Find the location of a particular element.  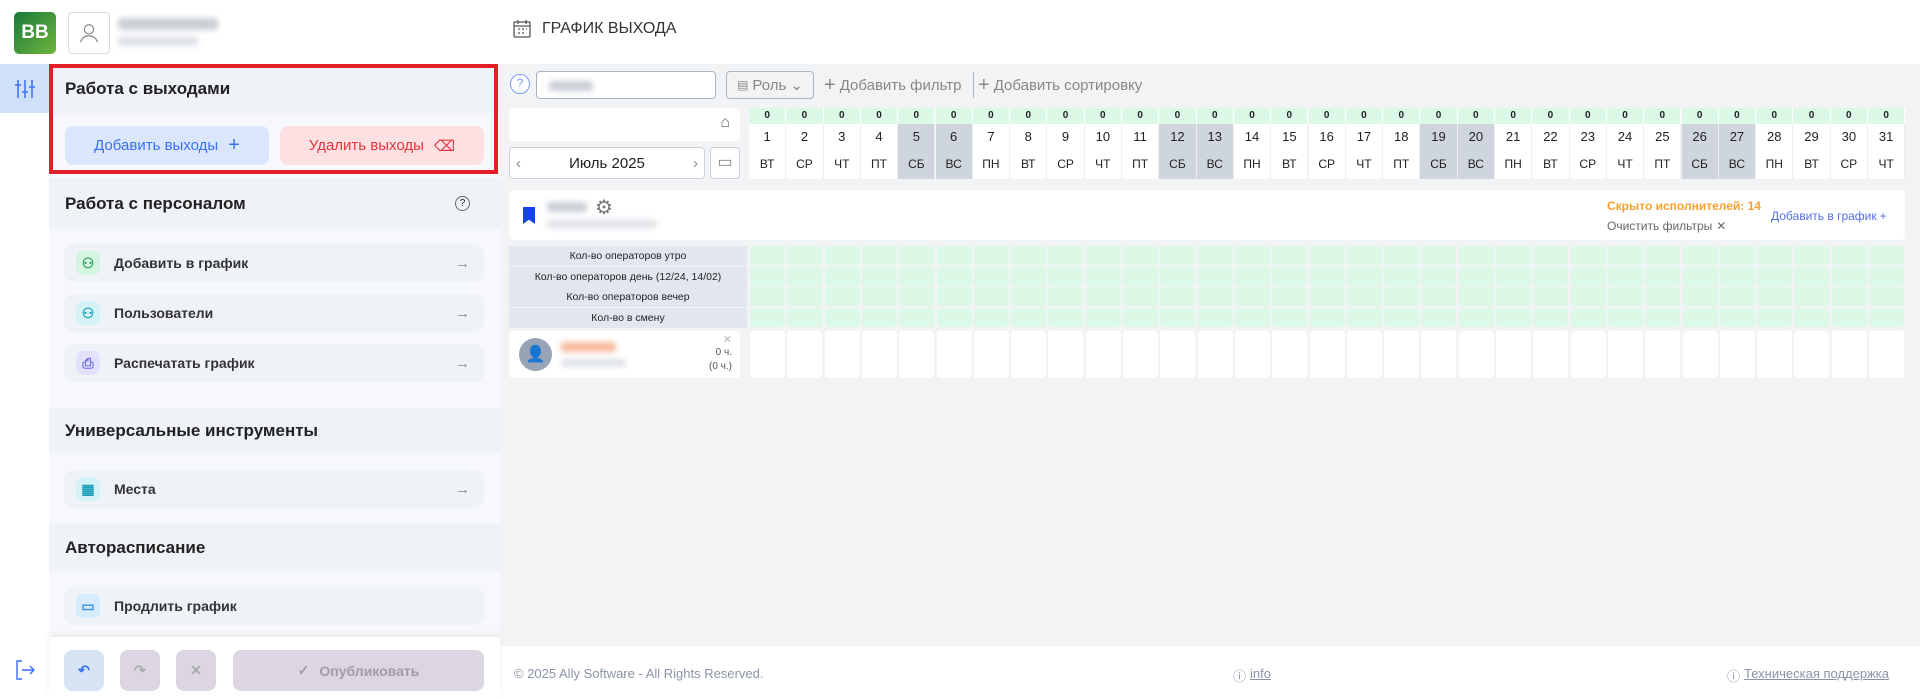

sidebar-item-places: ▦ Места → is located at coordinates (274, 489).